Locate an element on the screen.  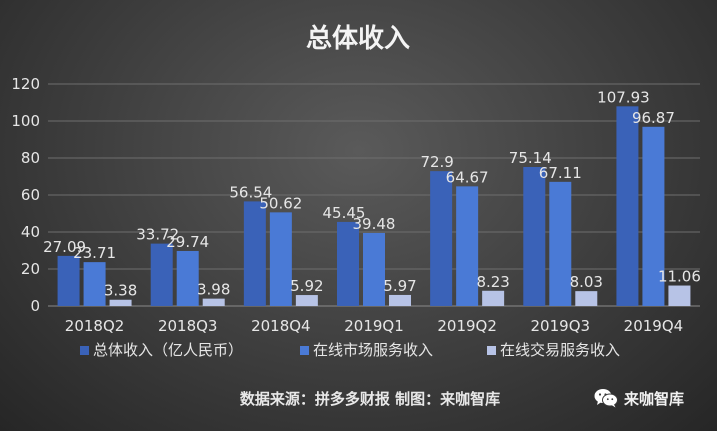
legend-label: 总体收入（亿人民币） is located at coordinates (168, 350).